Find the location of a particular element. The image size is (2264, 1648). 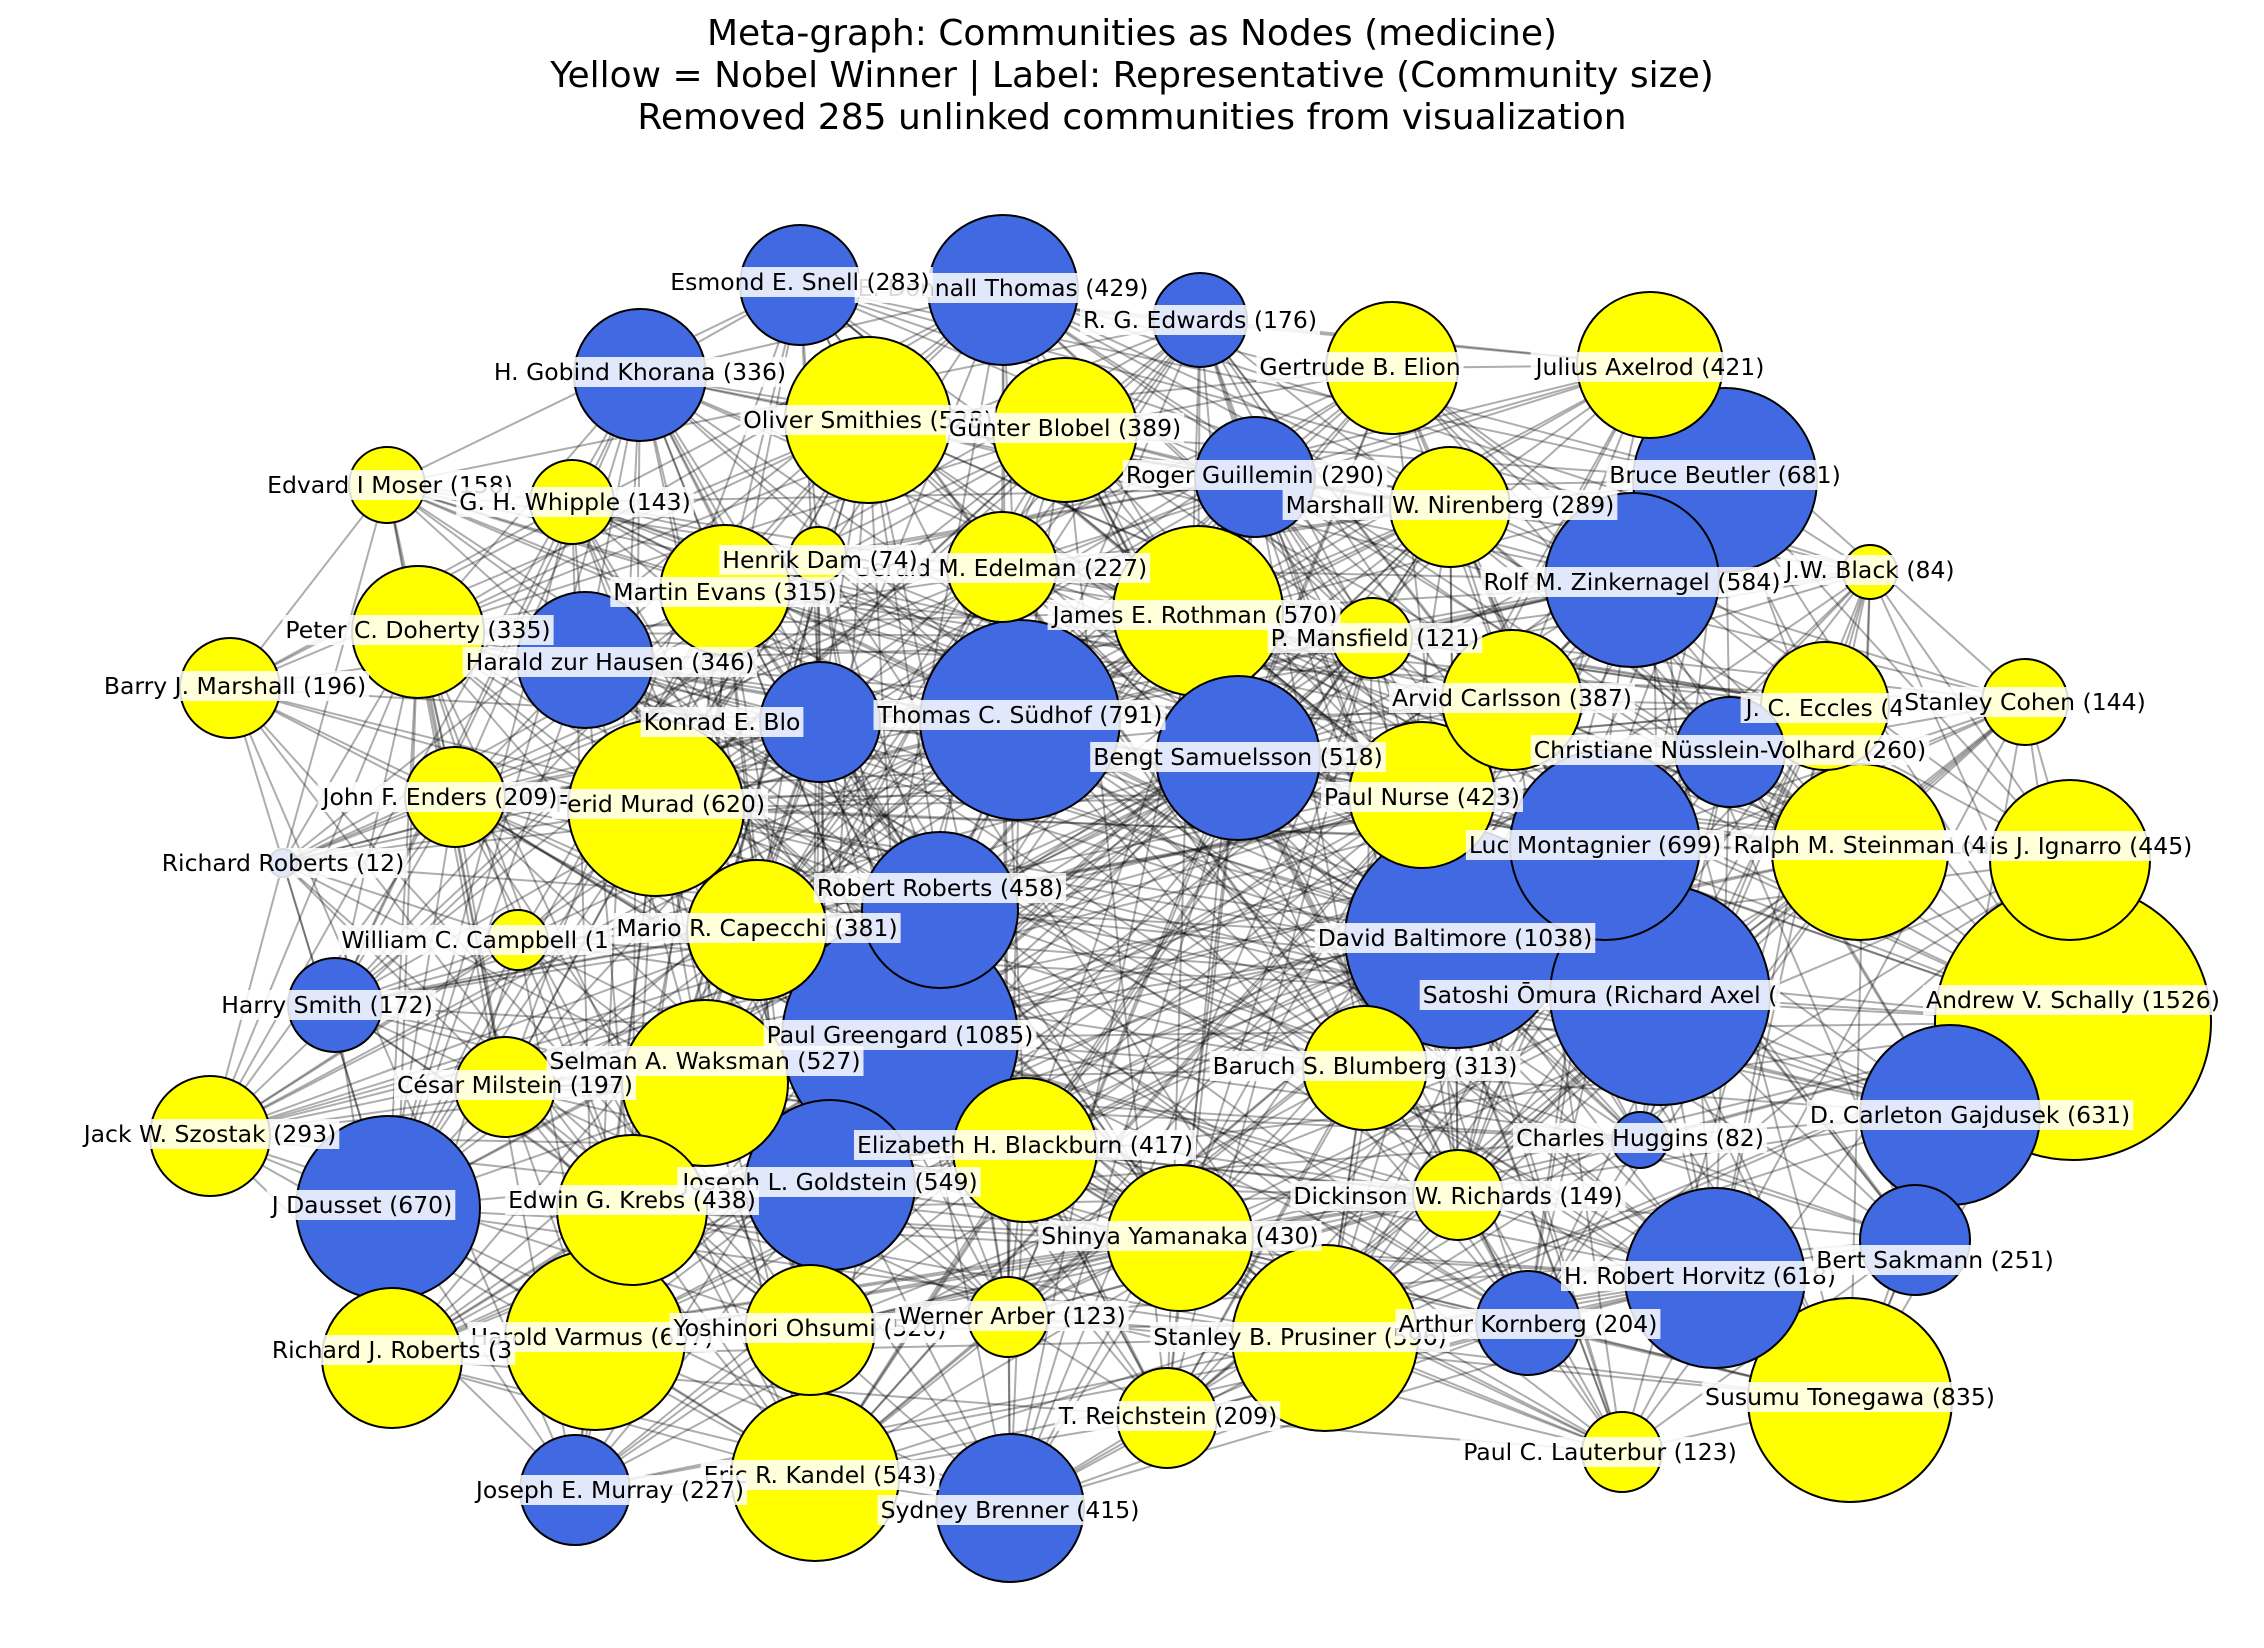

node-label: Richard Roberts (12) is located at coordinates (283, 863).